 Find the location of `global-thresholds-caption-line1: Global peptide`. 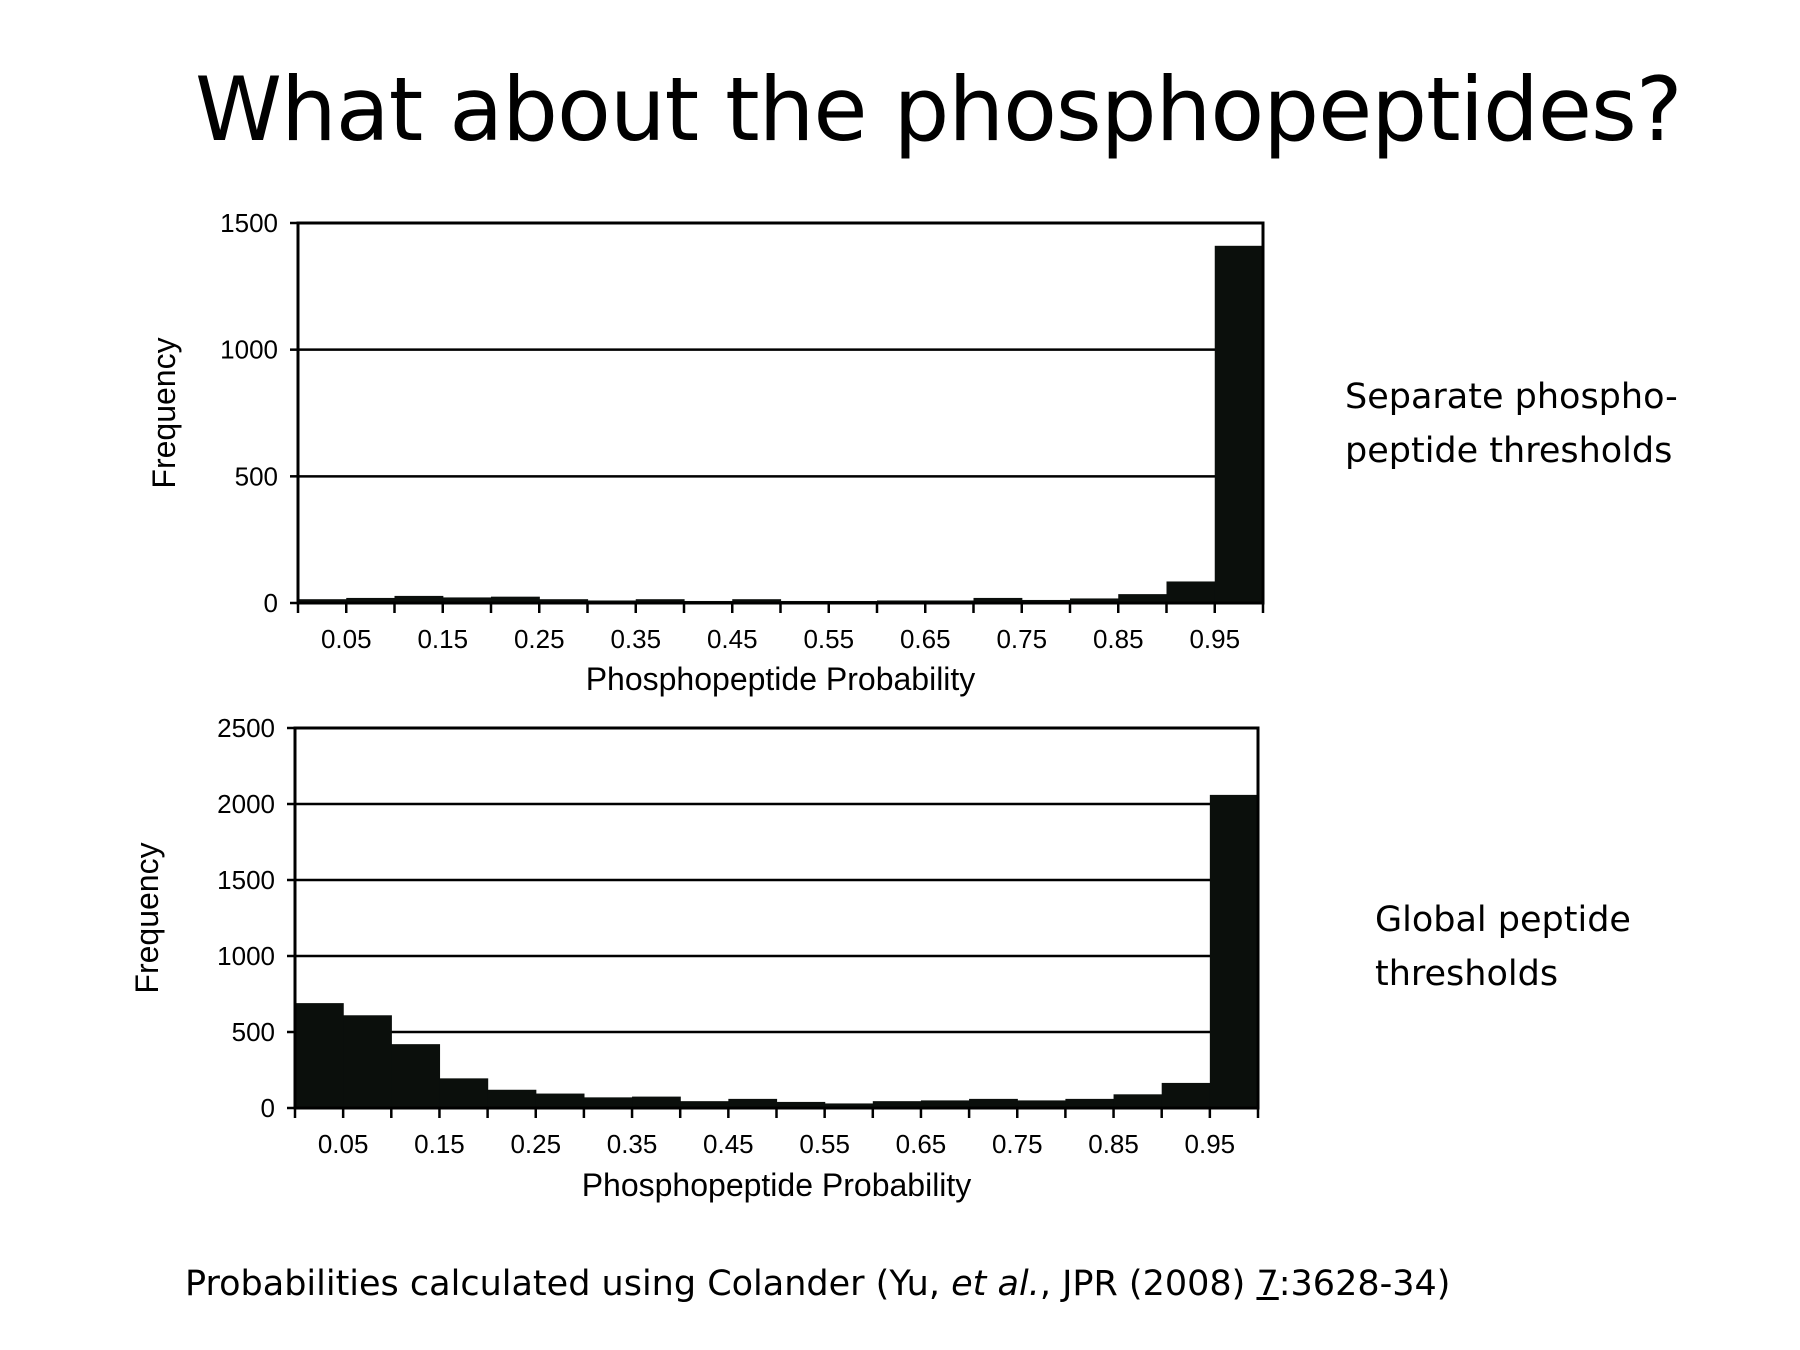

global-thresholds-caption-line1: Global peptide is located at coordinates (1503, 920).